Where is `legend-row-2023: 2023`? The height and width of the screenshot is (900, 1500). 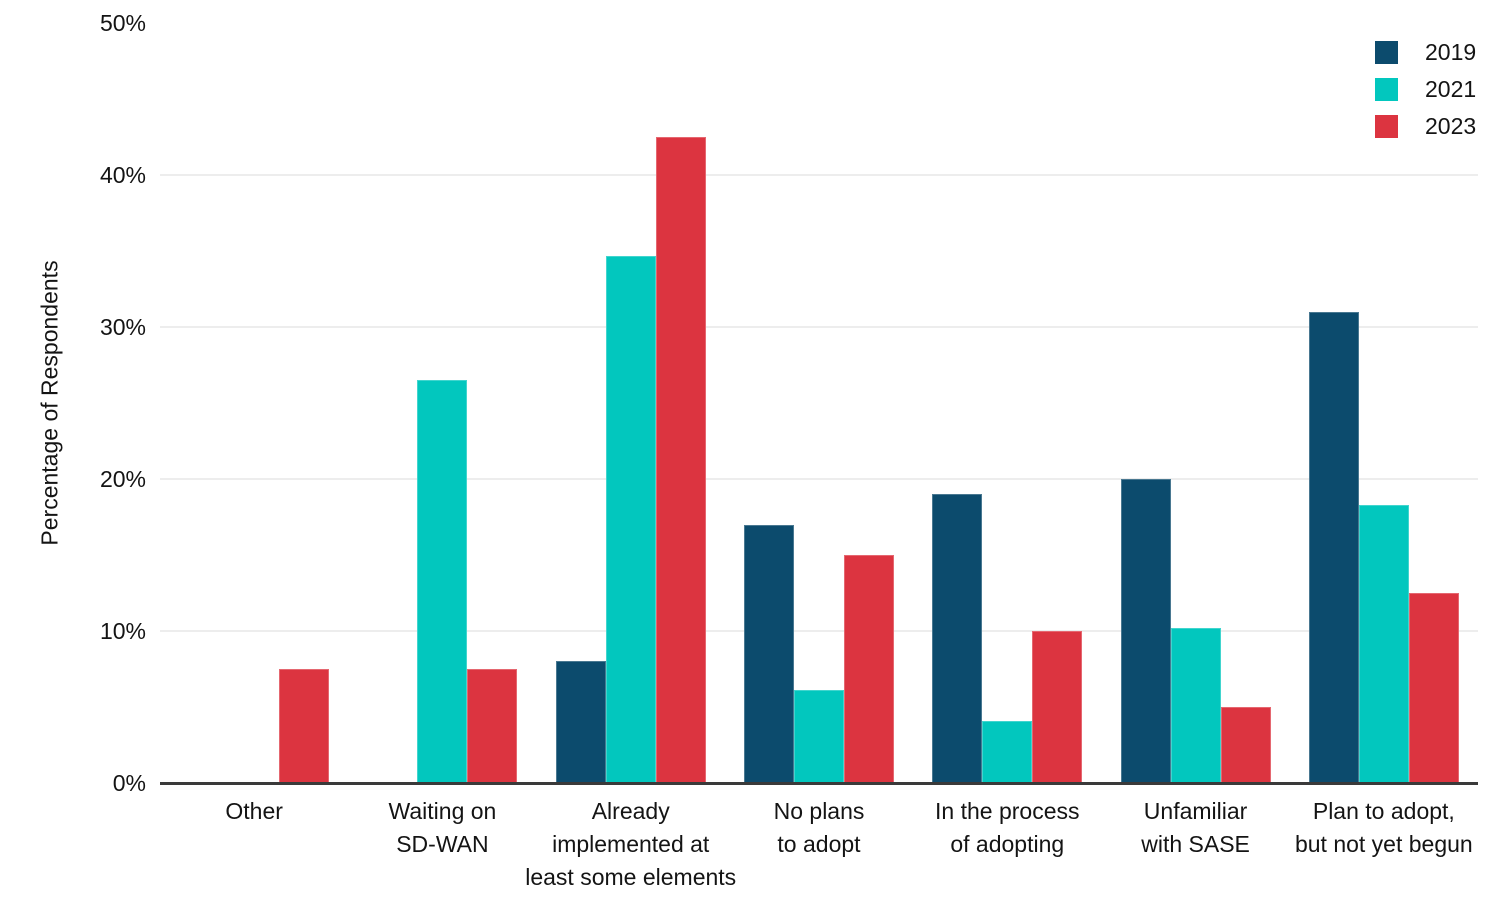
legend-row-2023: 2023 is located at coordinates (1426, 125).